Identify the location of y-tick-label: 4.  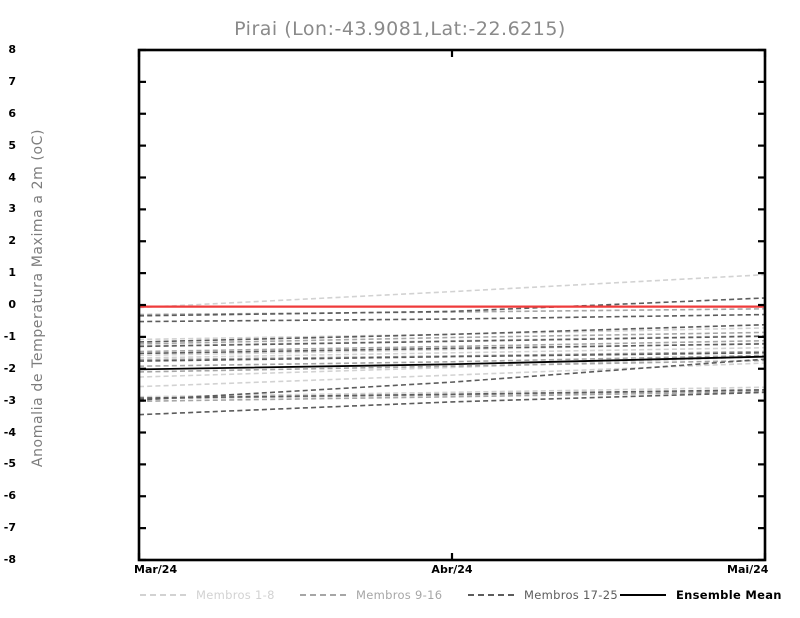
(12, 177).